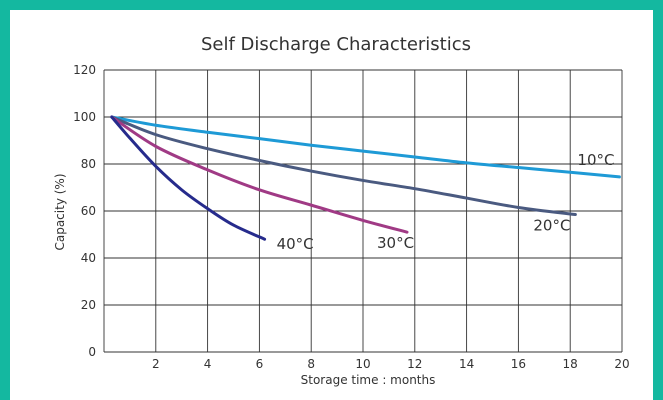 The width and height of the screenshot is (663, 400). I want to click on y-tick-label: 60, so click(88, 211).